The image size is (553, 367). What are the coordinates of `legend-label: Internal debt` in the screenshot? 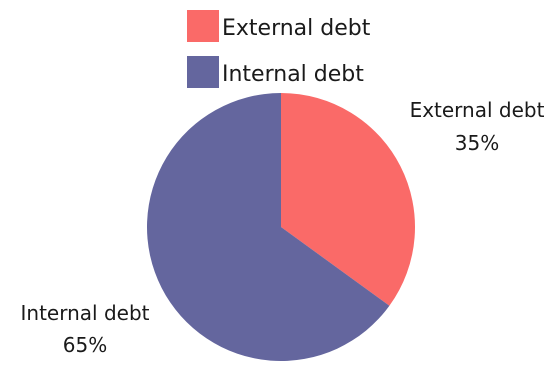 It's located at (293, 74).